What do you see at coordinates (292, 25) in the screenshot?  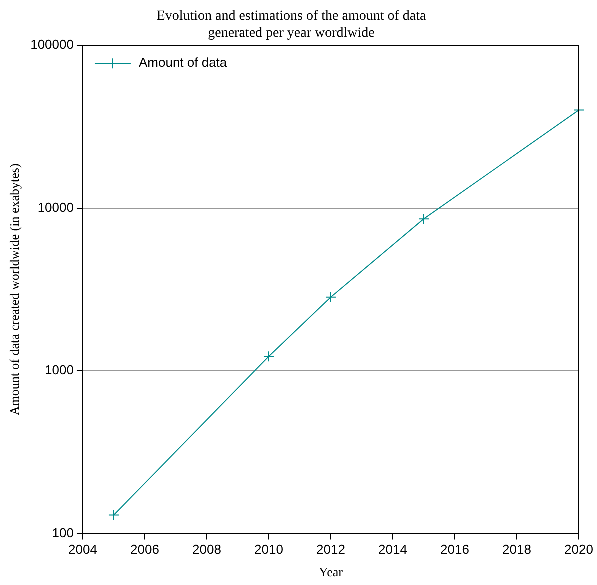 I see `chart-title: Evolution and estimations of the amount of data generated per year wordlwide` at bounding box center [292, 25].